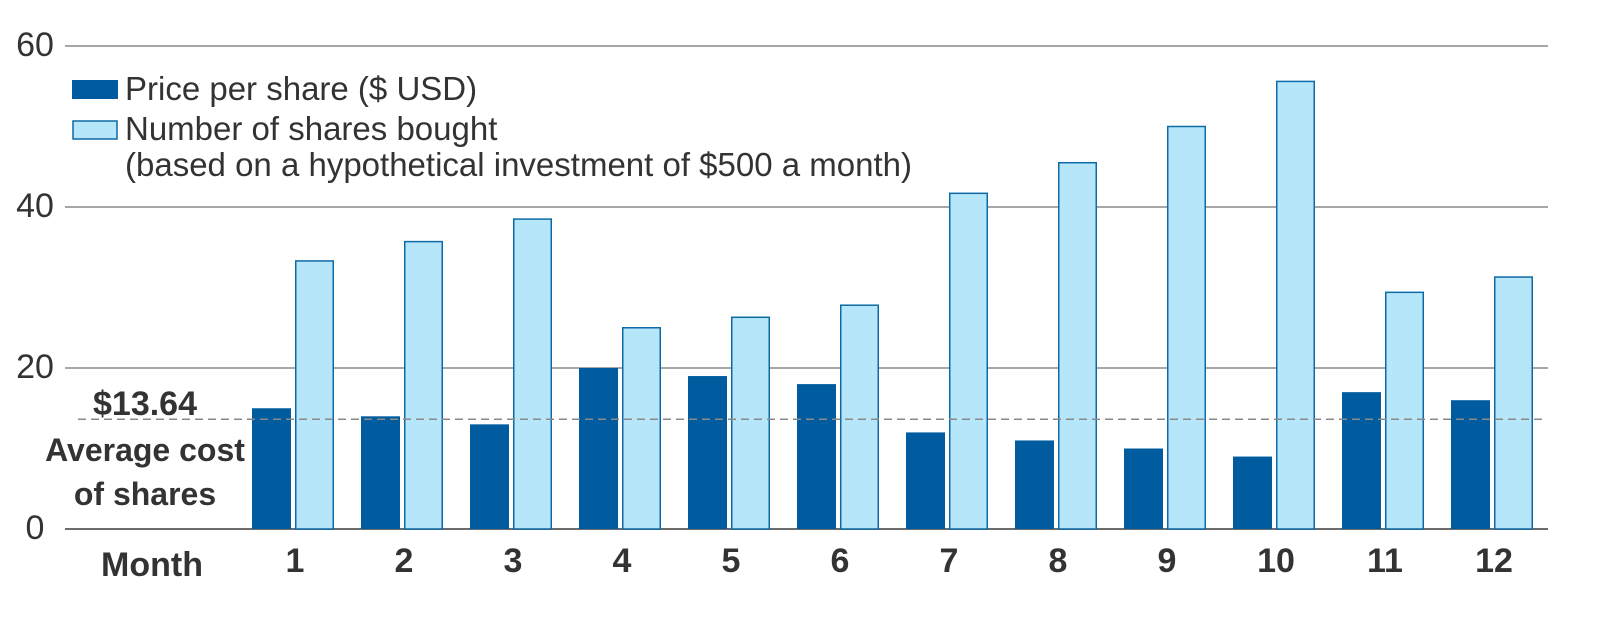 This screenshot has width=1598, height=625. What do you see at coordinates (731, 561) in the screenshot?
I see `x-tick-5: 5` at bounding box center [731, 561].